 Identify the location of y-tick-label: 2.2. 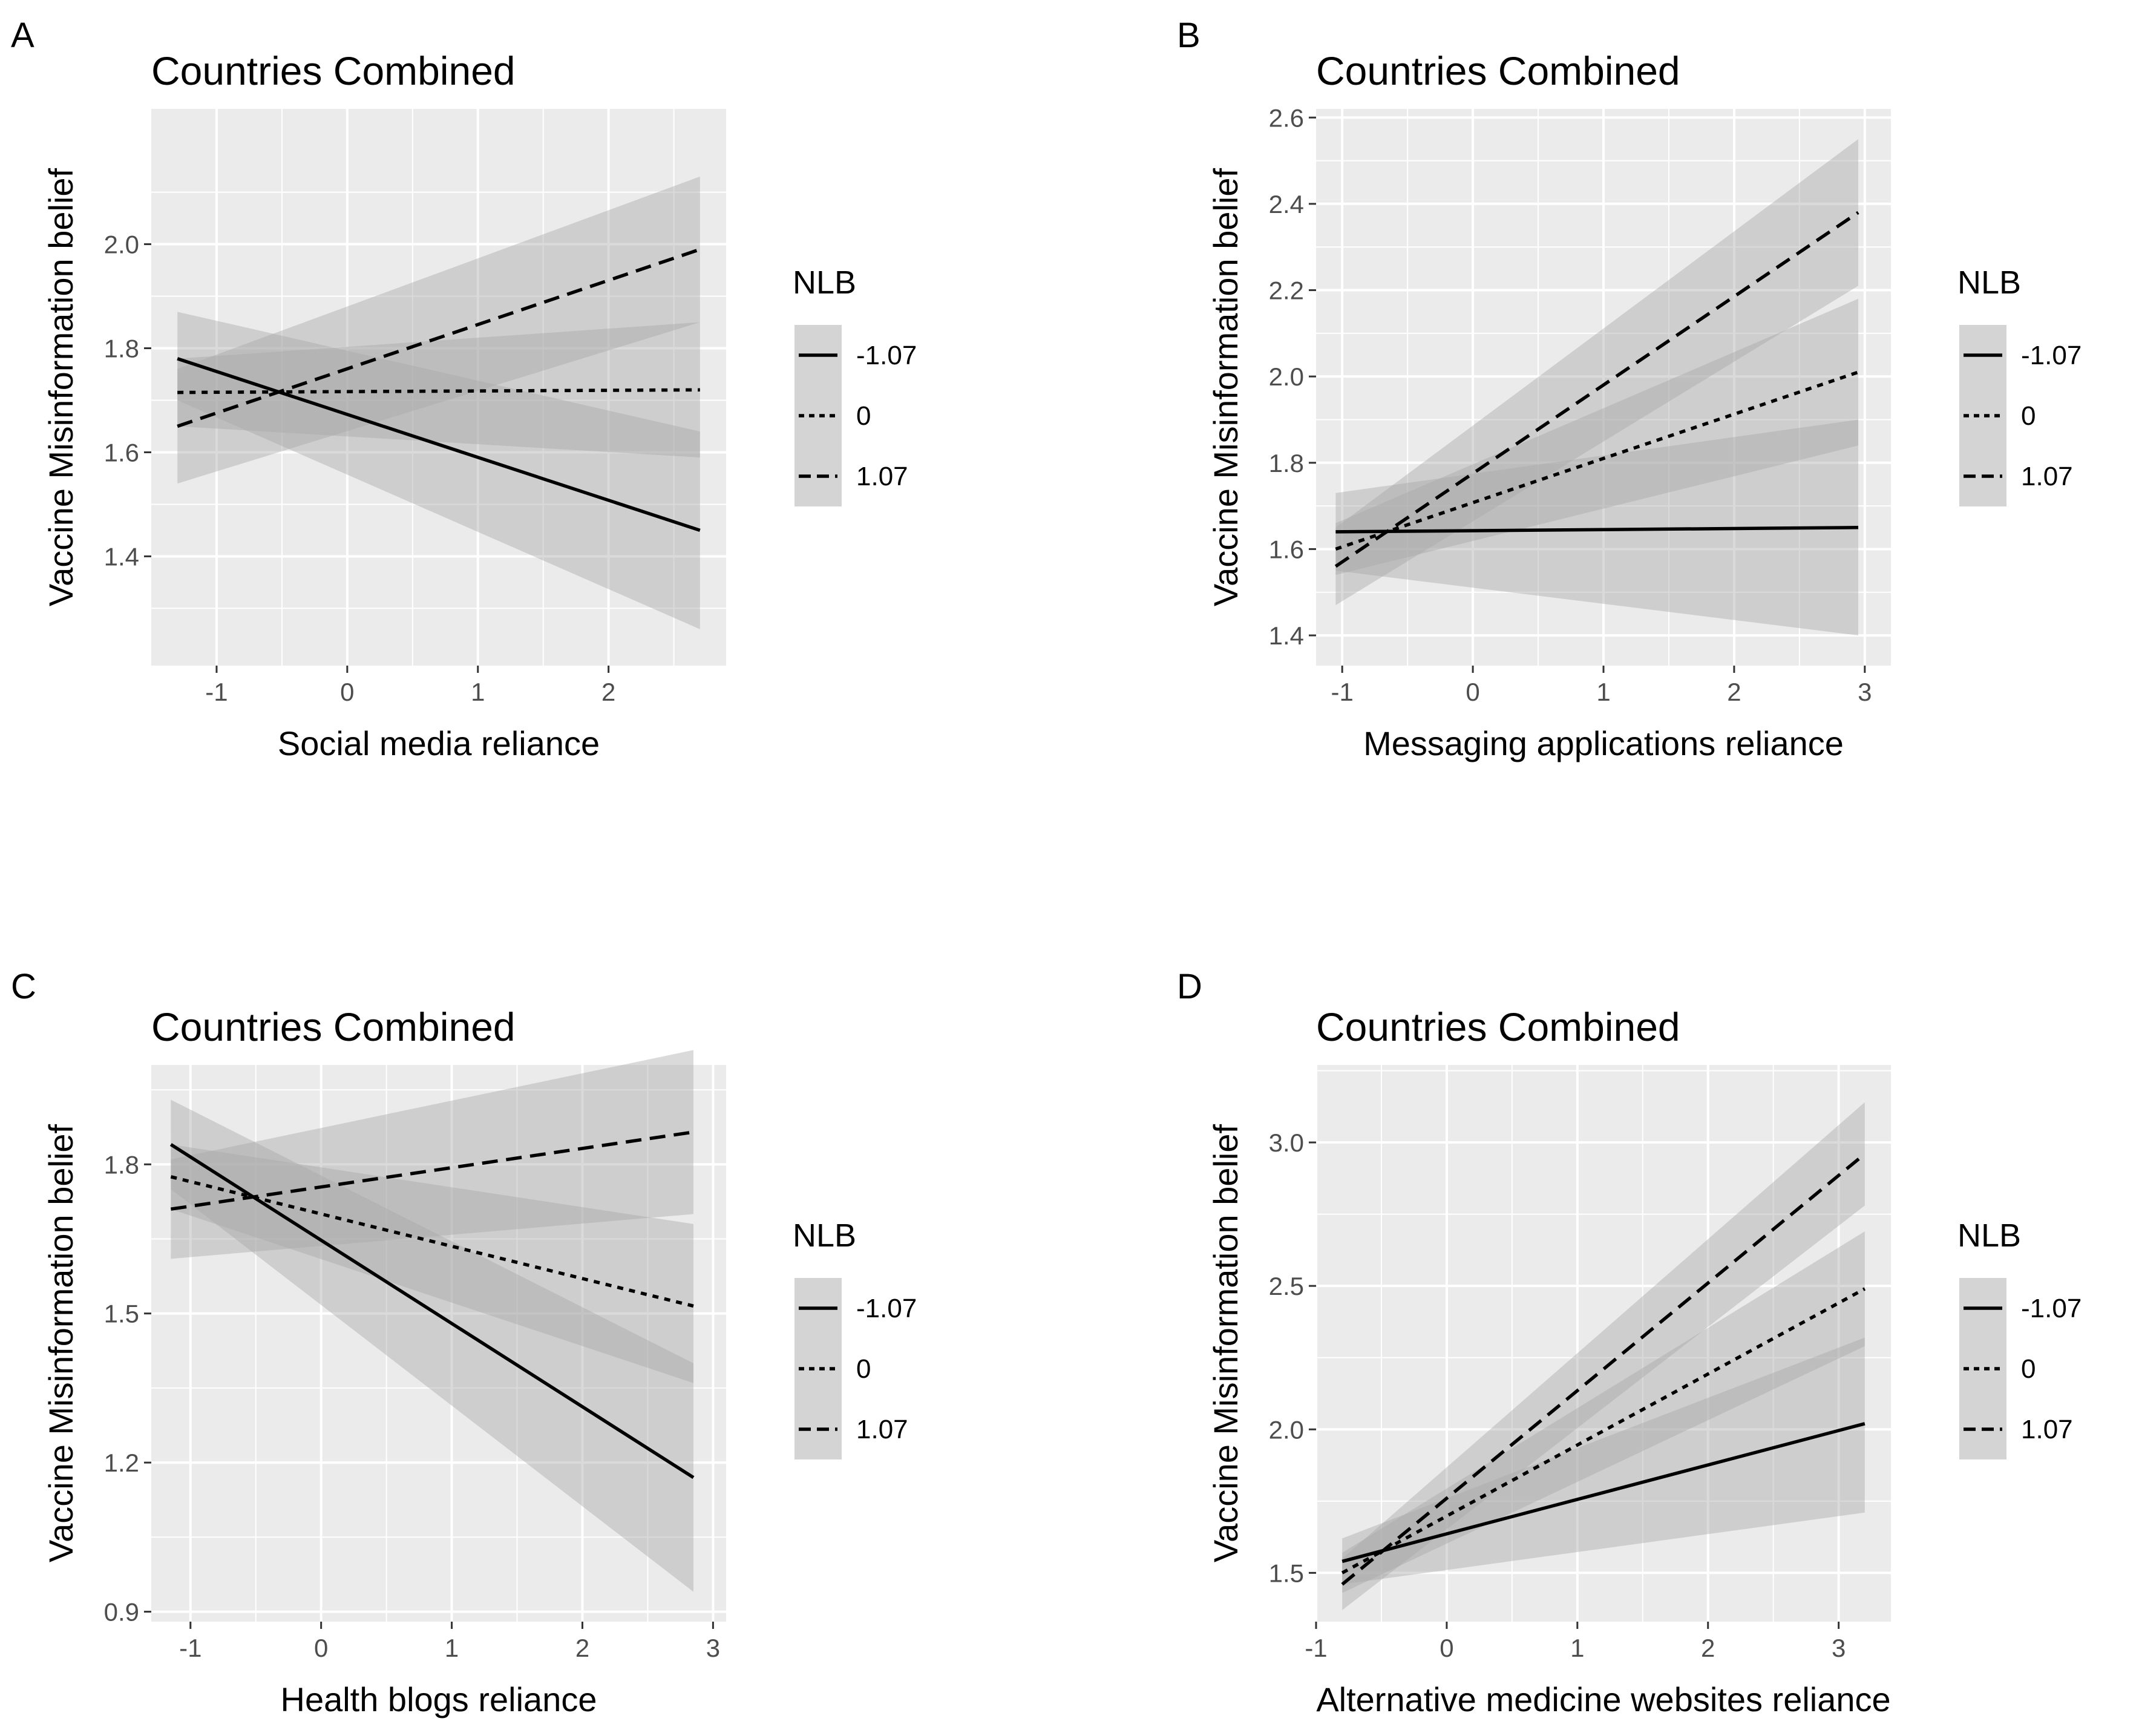
(1286, 291).